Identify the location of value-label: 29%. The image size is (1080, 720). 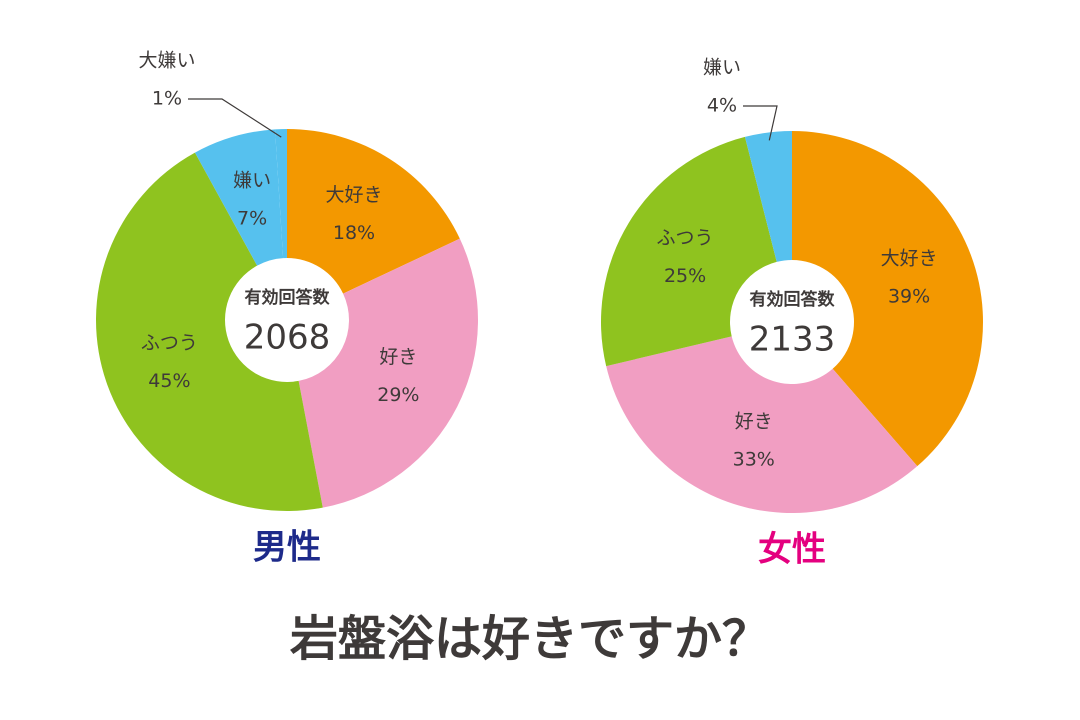
(398, 395).